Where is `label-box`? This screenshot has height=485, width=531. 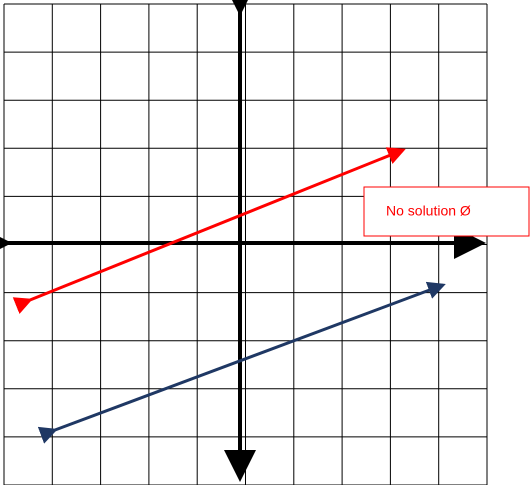 label-box is located at coordinates (446, 211).